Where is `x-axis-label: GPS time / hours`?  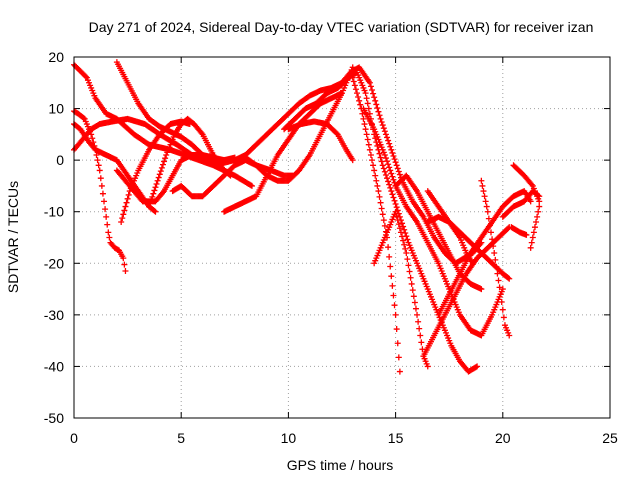 x-axis-label: GPS time / hours is located at coordinates (340, 465).